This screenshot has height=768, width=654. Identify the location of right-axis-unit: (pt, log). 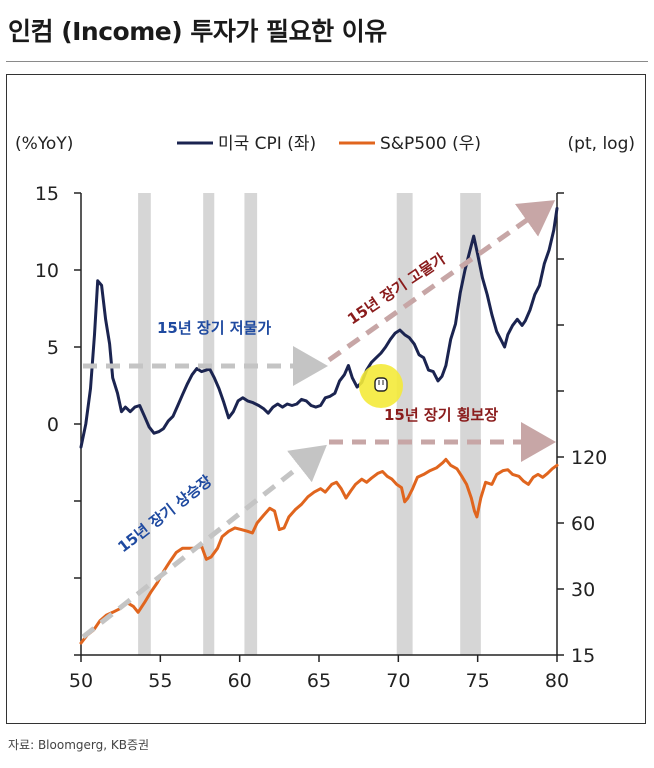
(601, 144).